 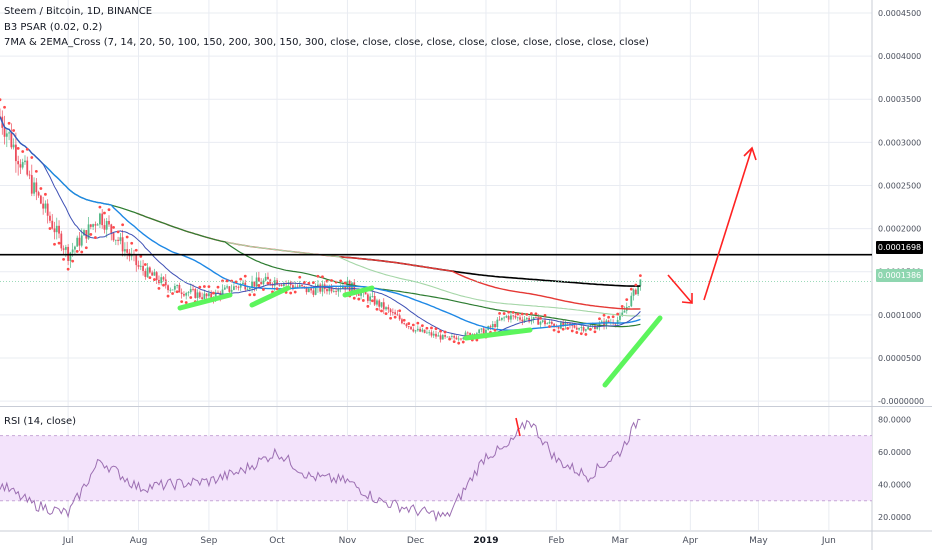 I want to click on time-tick-label: Apr, so click(x=691, y=541).